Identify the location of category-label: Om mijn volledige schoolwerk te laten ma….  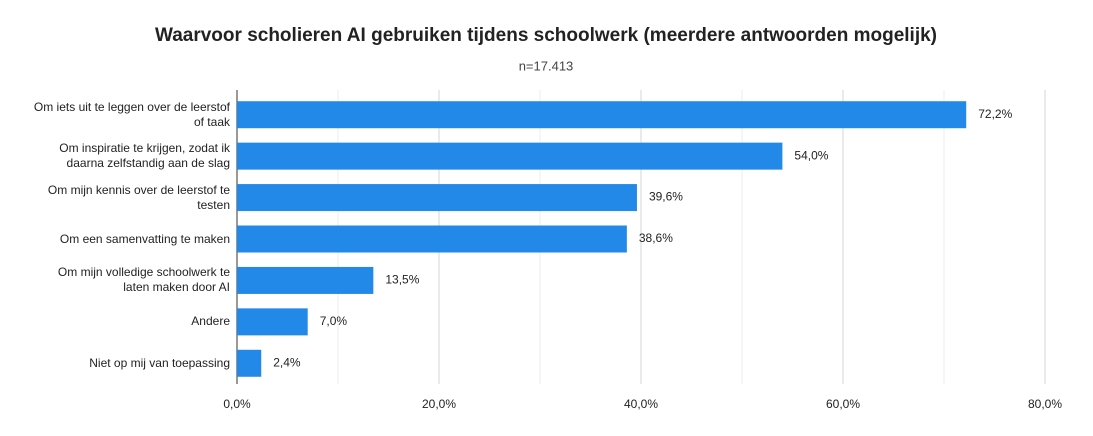
(143, 280).